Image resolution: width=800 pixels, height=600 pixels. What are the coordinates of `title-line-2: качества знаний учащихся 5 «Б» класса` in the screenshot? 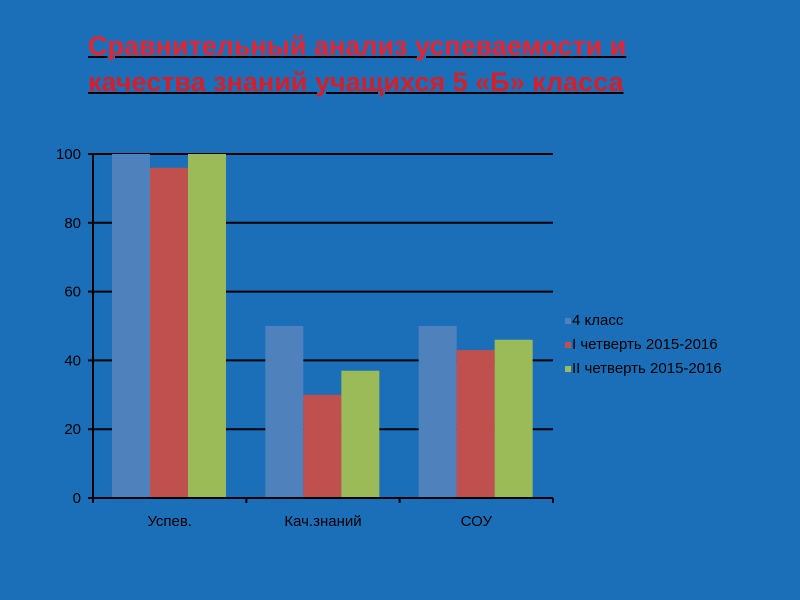 It's located at (356, 82).